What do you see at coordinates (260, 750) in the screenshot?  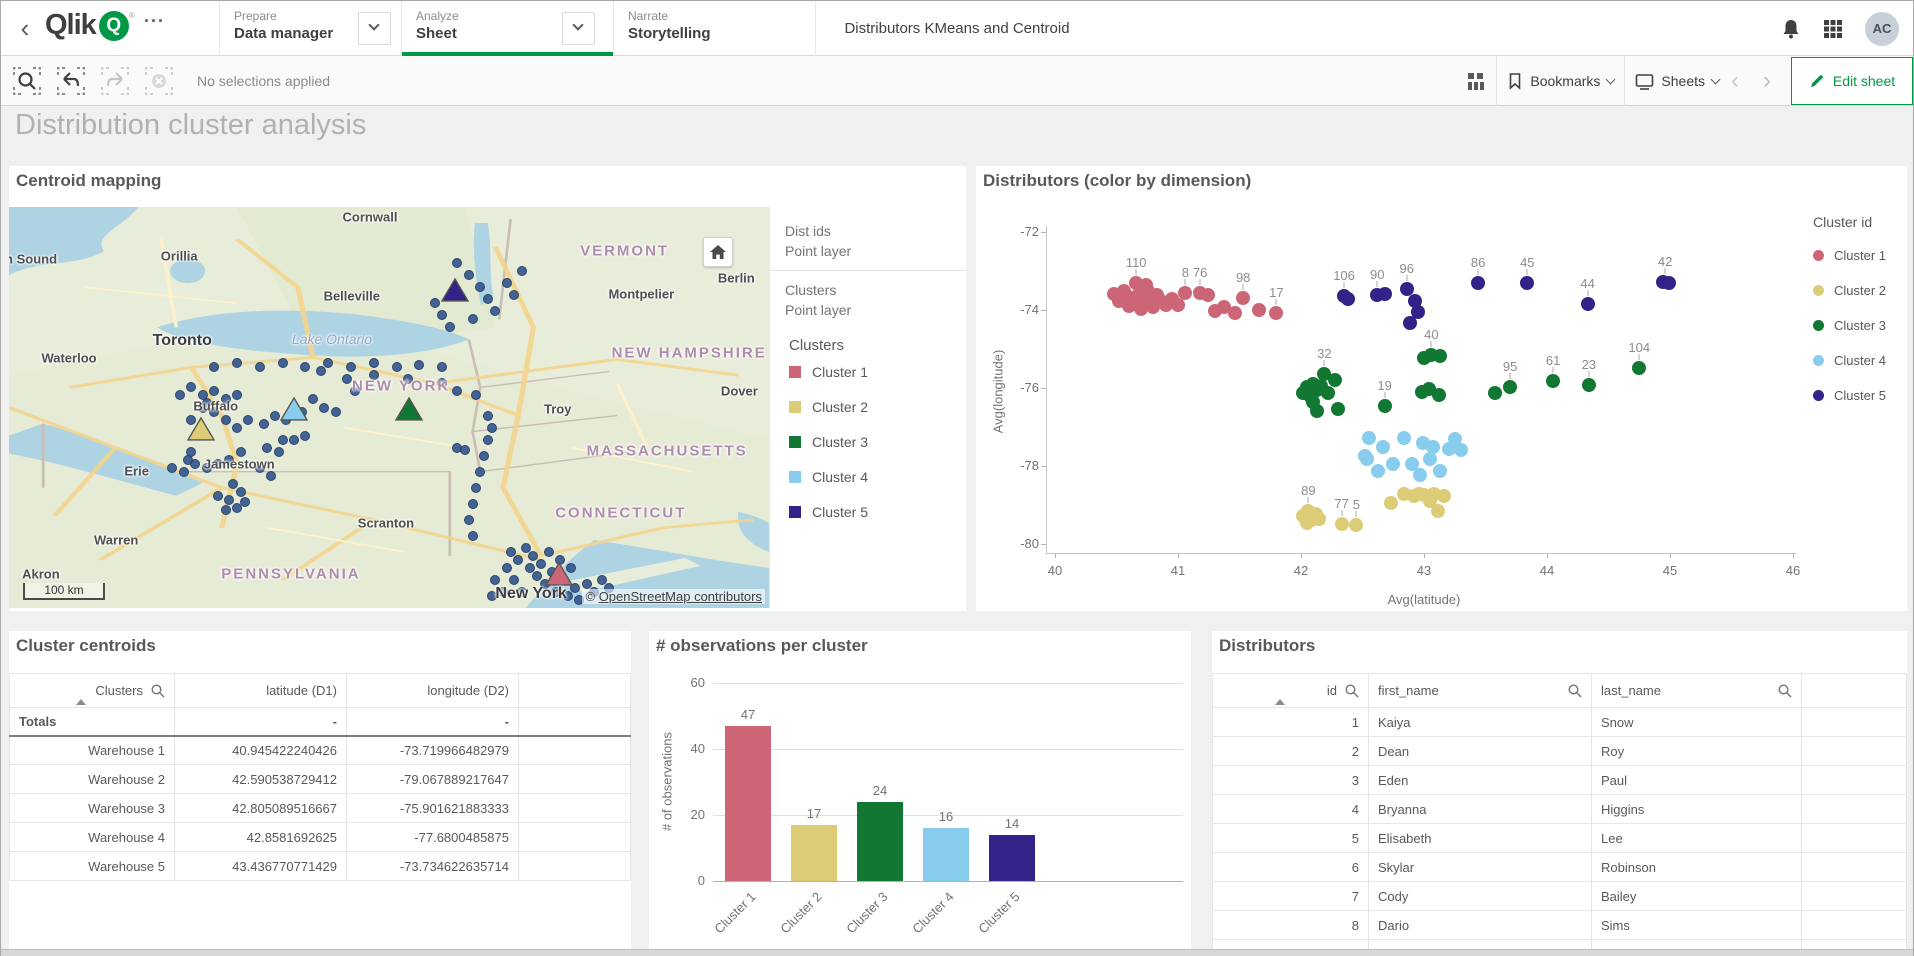 I see `table-cell: 40.945422240426` at bounding box center [260, 750].